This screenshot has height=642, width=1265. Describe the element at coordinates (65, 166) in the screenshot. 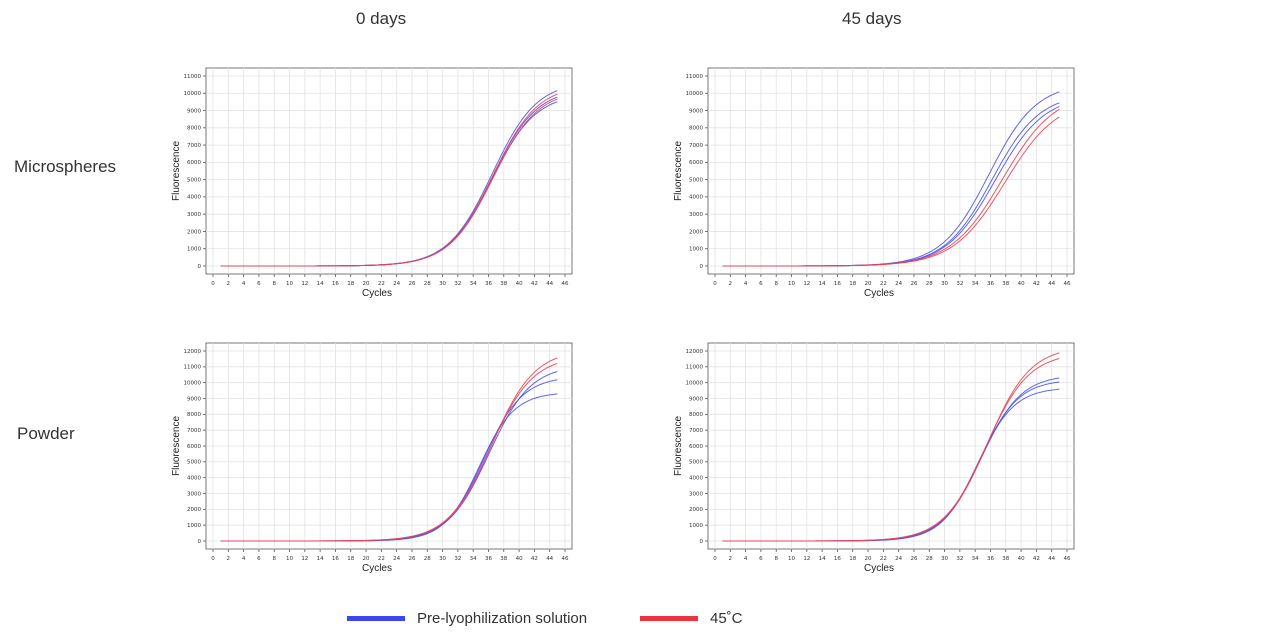

I see `row-title-microspheres: Microspheres` at that location.